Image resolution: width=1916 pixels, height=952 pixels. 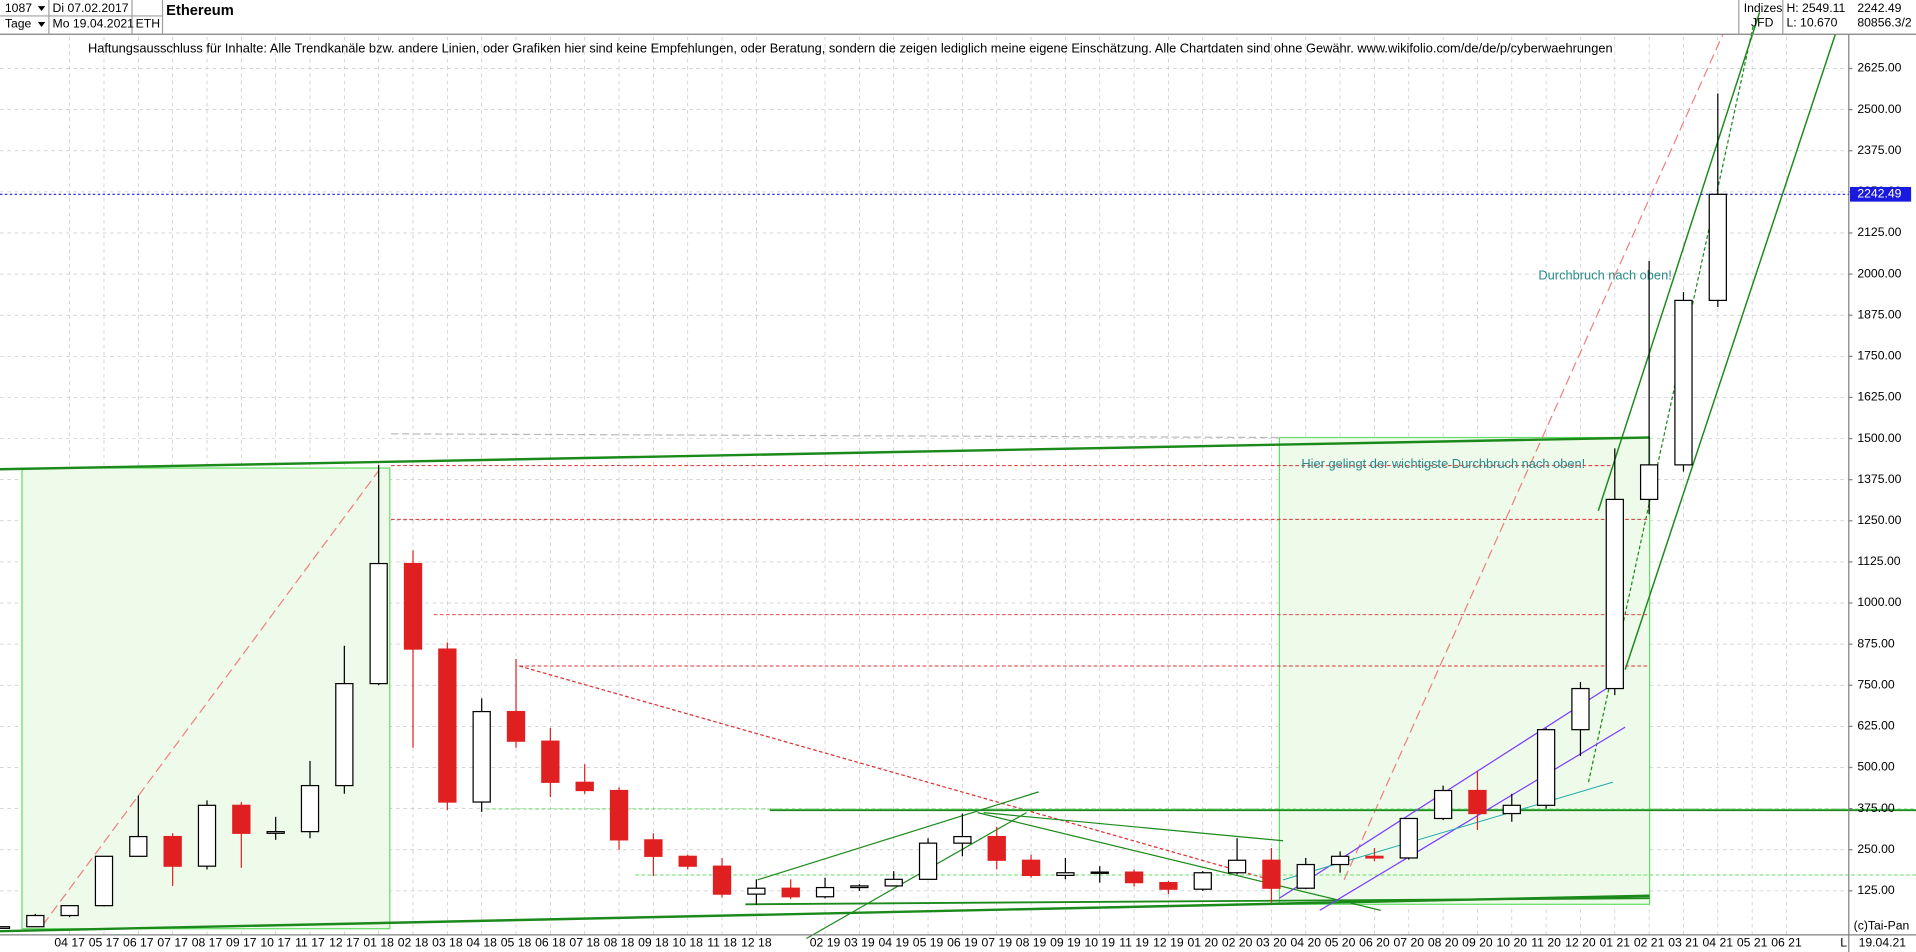 What do you see at coordinates (1883, 943) in the screenshot?
I see `footer-date: 19.04.21` at bounding box center [1883, 943].